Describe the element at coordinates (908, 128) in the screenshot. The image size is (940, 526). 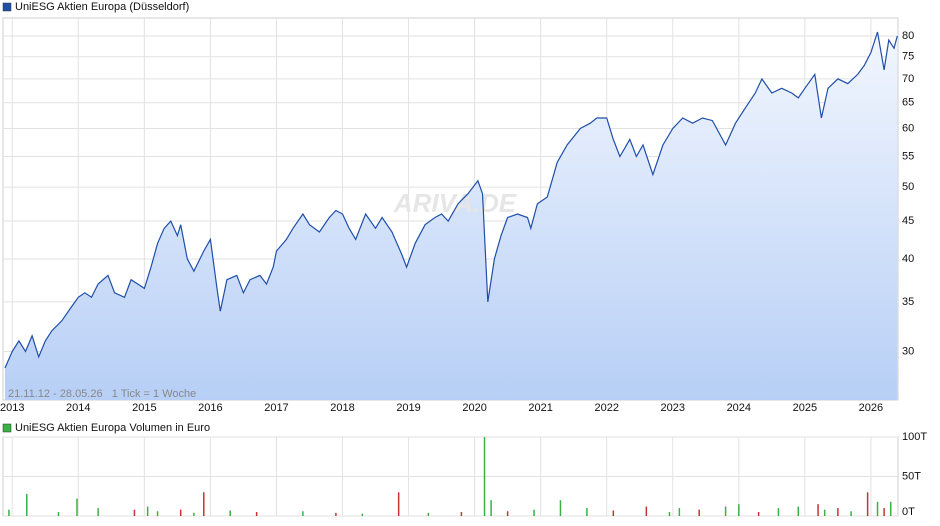
I see `y-tick-label: 60` at that location.